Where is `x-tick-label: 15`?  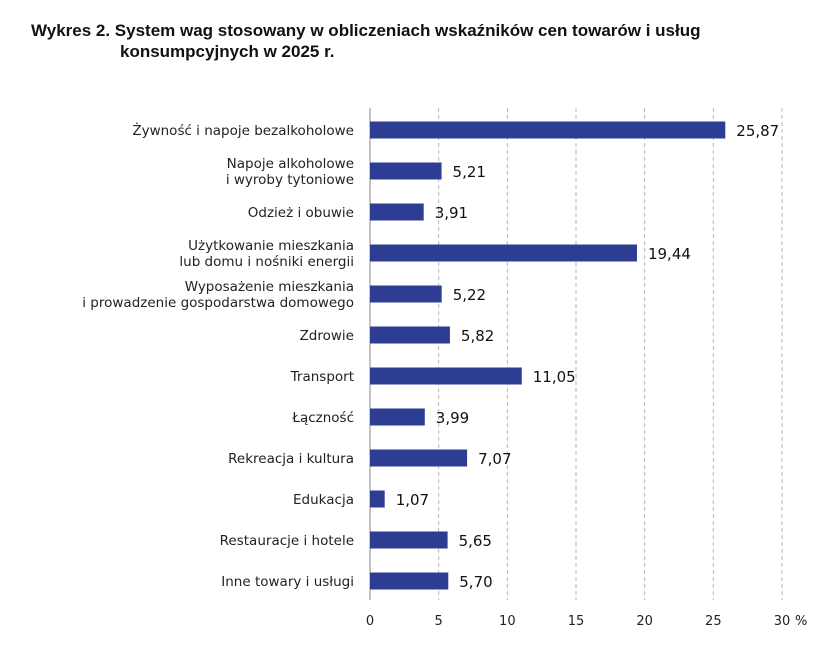
x-tick-label: 15 is located at coordinates (576, 621).